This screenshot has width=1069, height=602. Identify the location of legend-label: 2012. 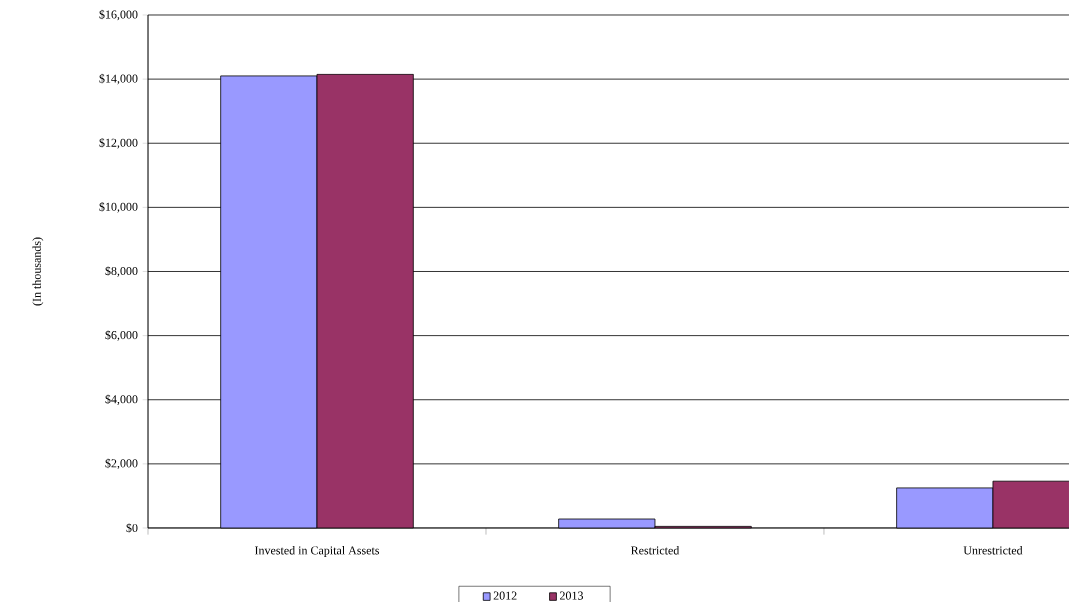
(505, 595).